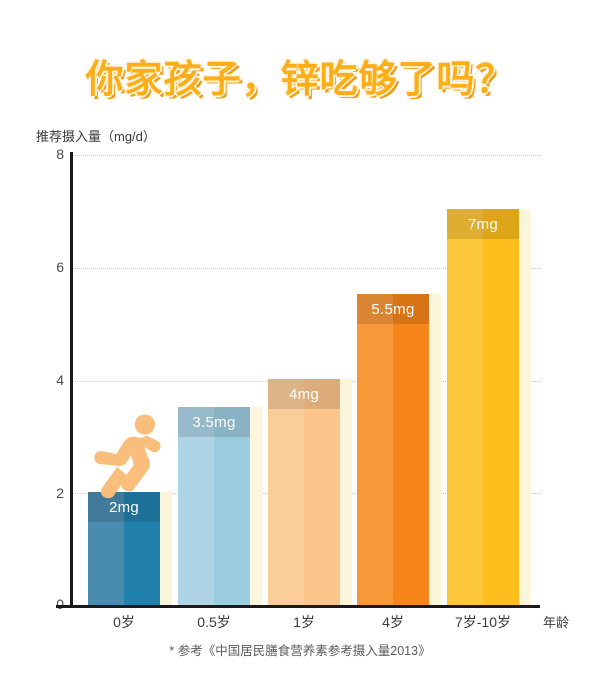  I want to click on bar-value-text-4: 7mg, so click(483, 224).